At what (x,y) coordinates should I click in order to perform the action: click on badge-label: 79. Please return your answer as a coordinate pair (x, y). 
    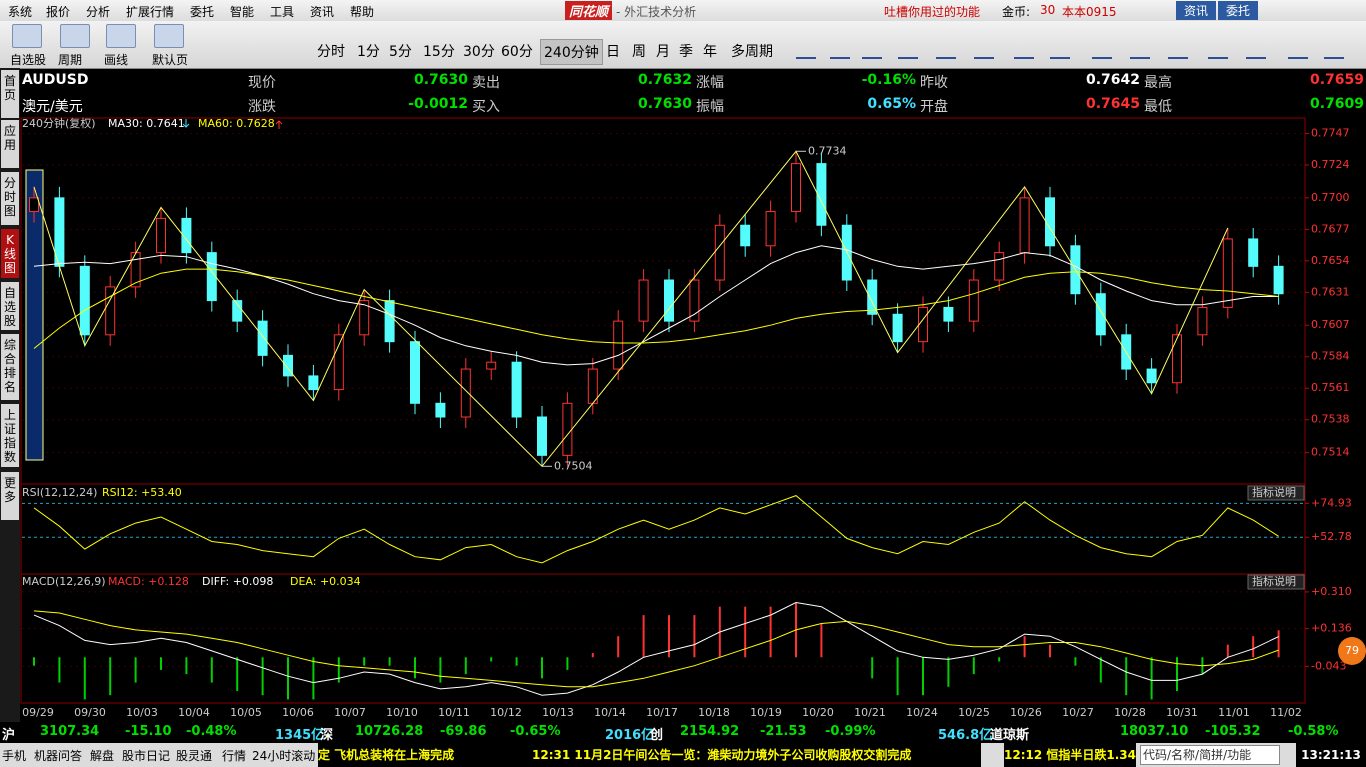
    Looking at the image, I should click on (1352, 650).